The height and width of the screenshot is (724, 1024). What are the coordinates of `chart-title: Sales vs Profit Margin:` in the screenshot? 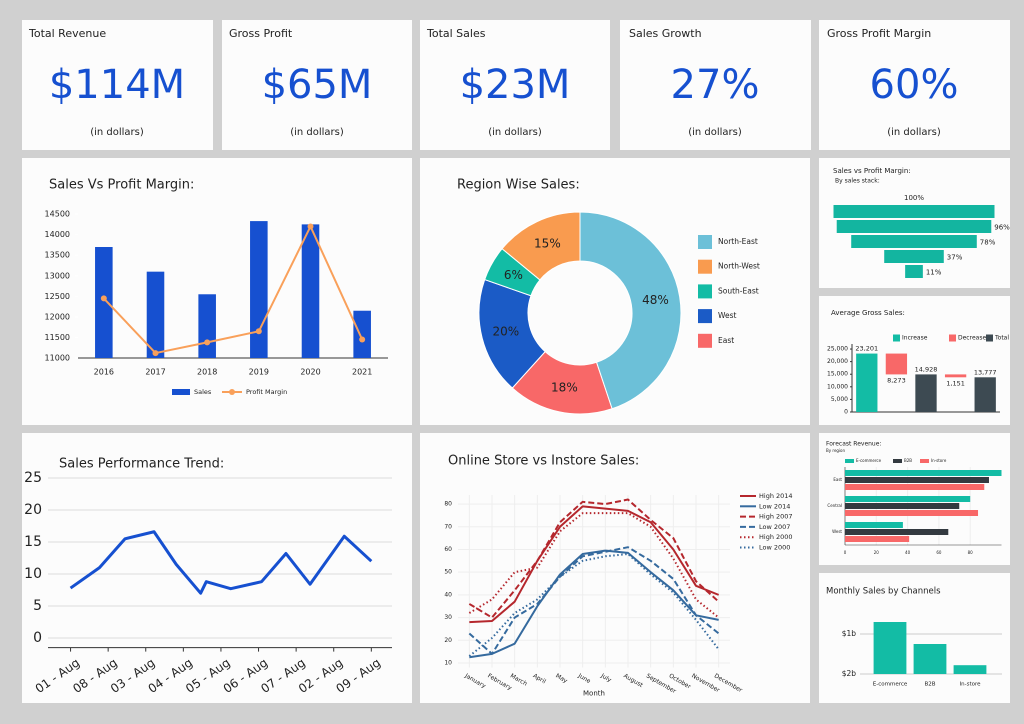 It's located at (872, 171).